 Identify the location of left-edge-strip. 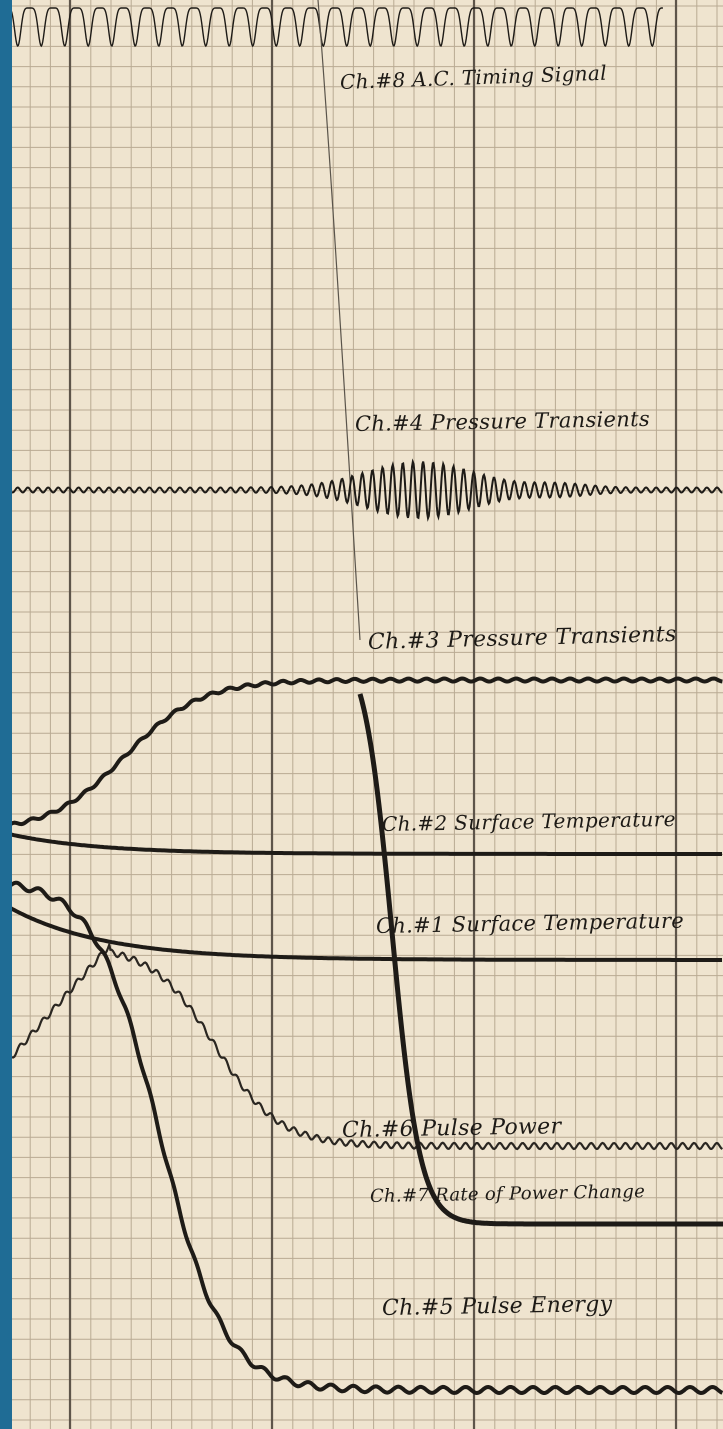
(6, 714).